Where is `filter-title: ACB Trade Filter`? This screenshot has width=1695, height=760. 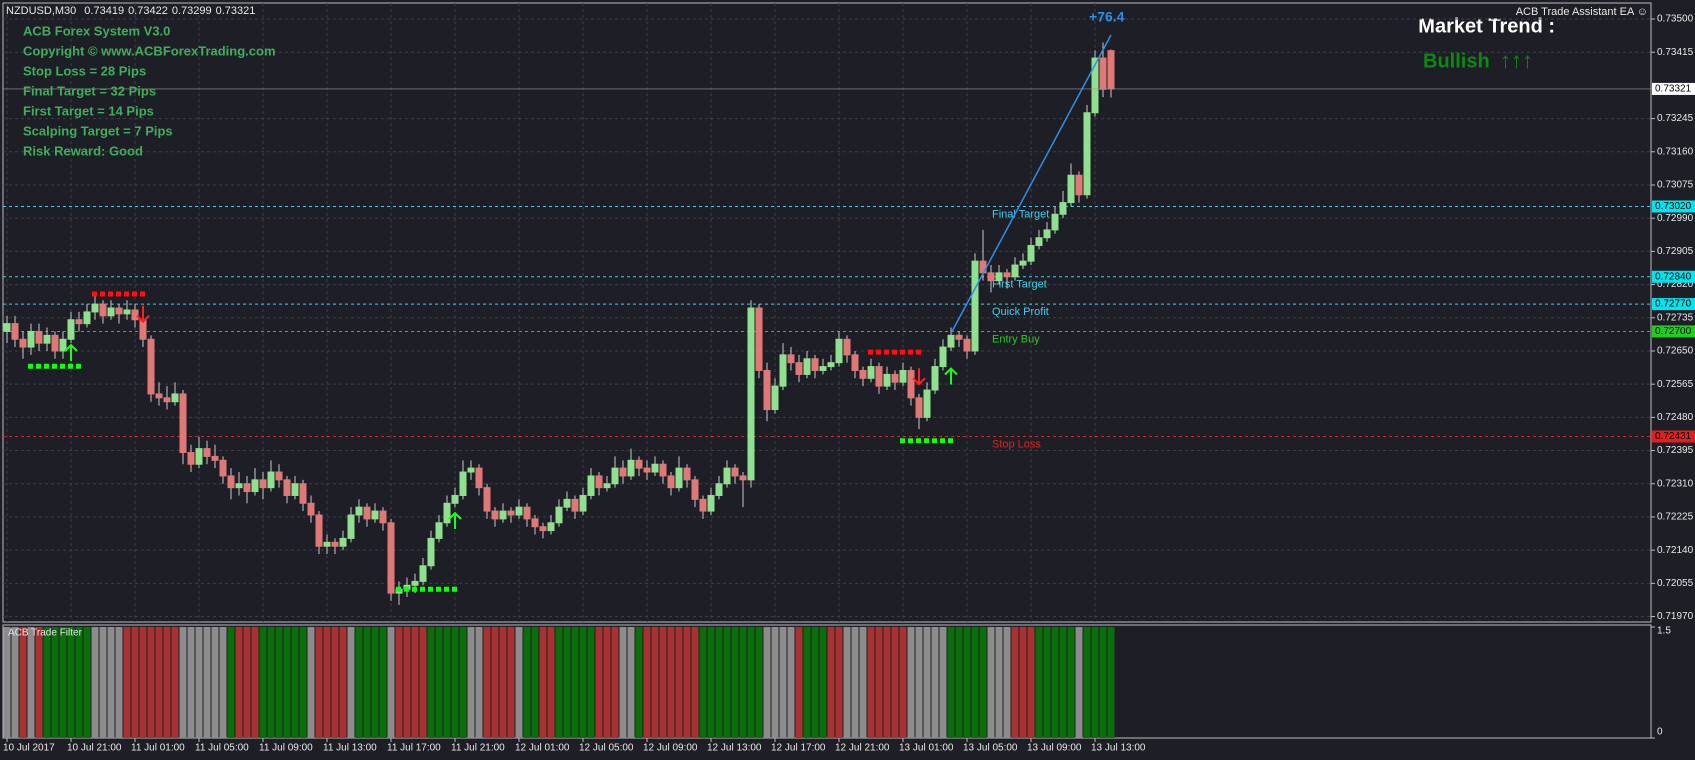
filter-title: ACB Trade Filter is located at coordinates (45, 633).